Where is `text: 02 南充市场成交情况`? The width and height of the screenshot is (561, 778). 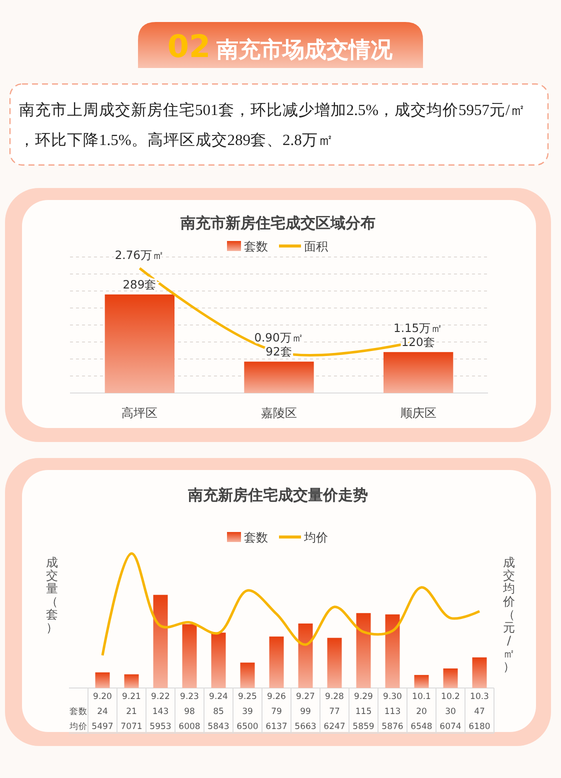
text: 02 南充市场成交情况 is located at coordinates (280, 47).